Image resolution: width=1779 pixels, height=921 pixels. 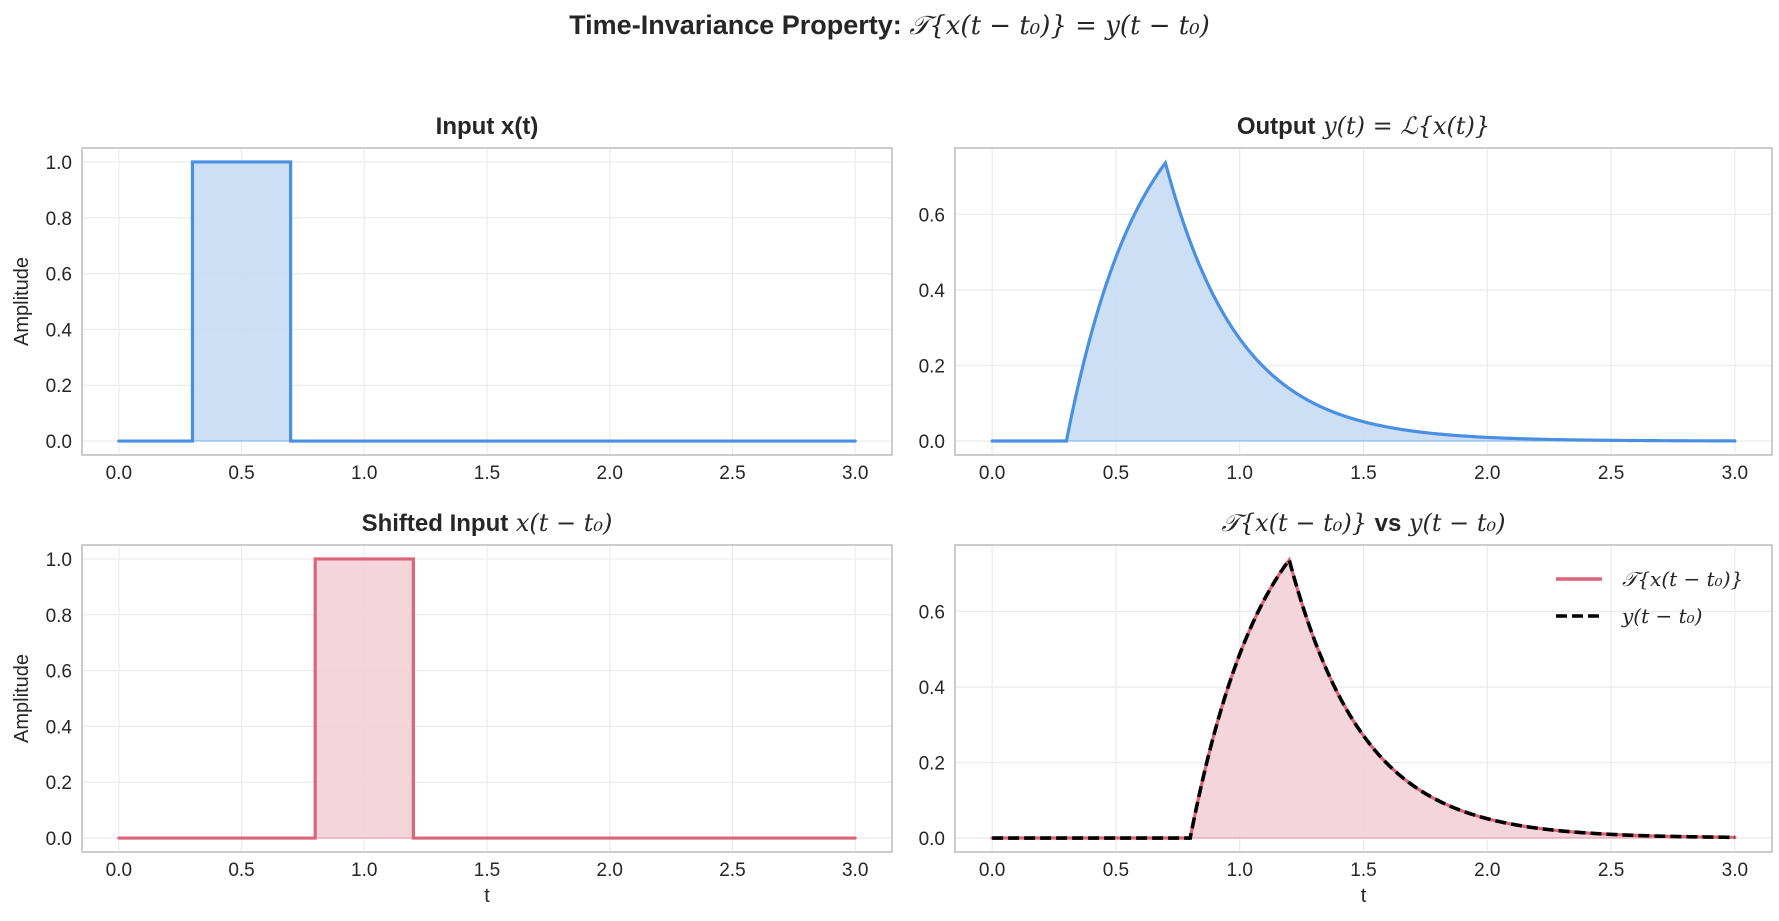 What do you see at coordinates (1059, 26) in the screenshot?
I see `suptitle-math: 𝒯{x(t − t₀)} = y(t − t₀)` at bounding box center [1059, 26].